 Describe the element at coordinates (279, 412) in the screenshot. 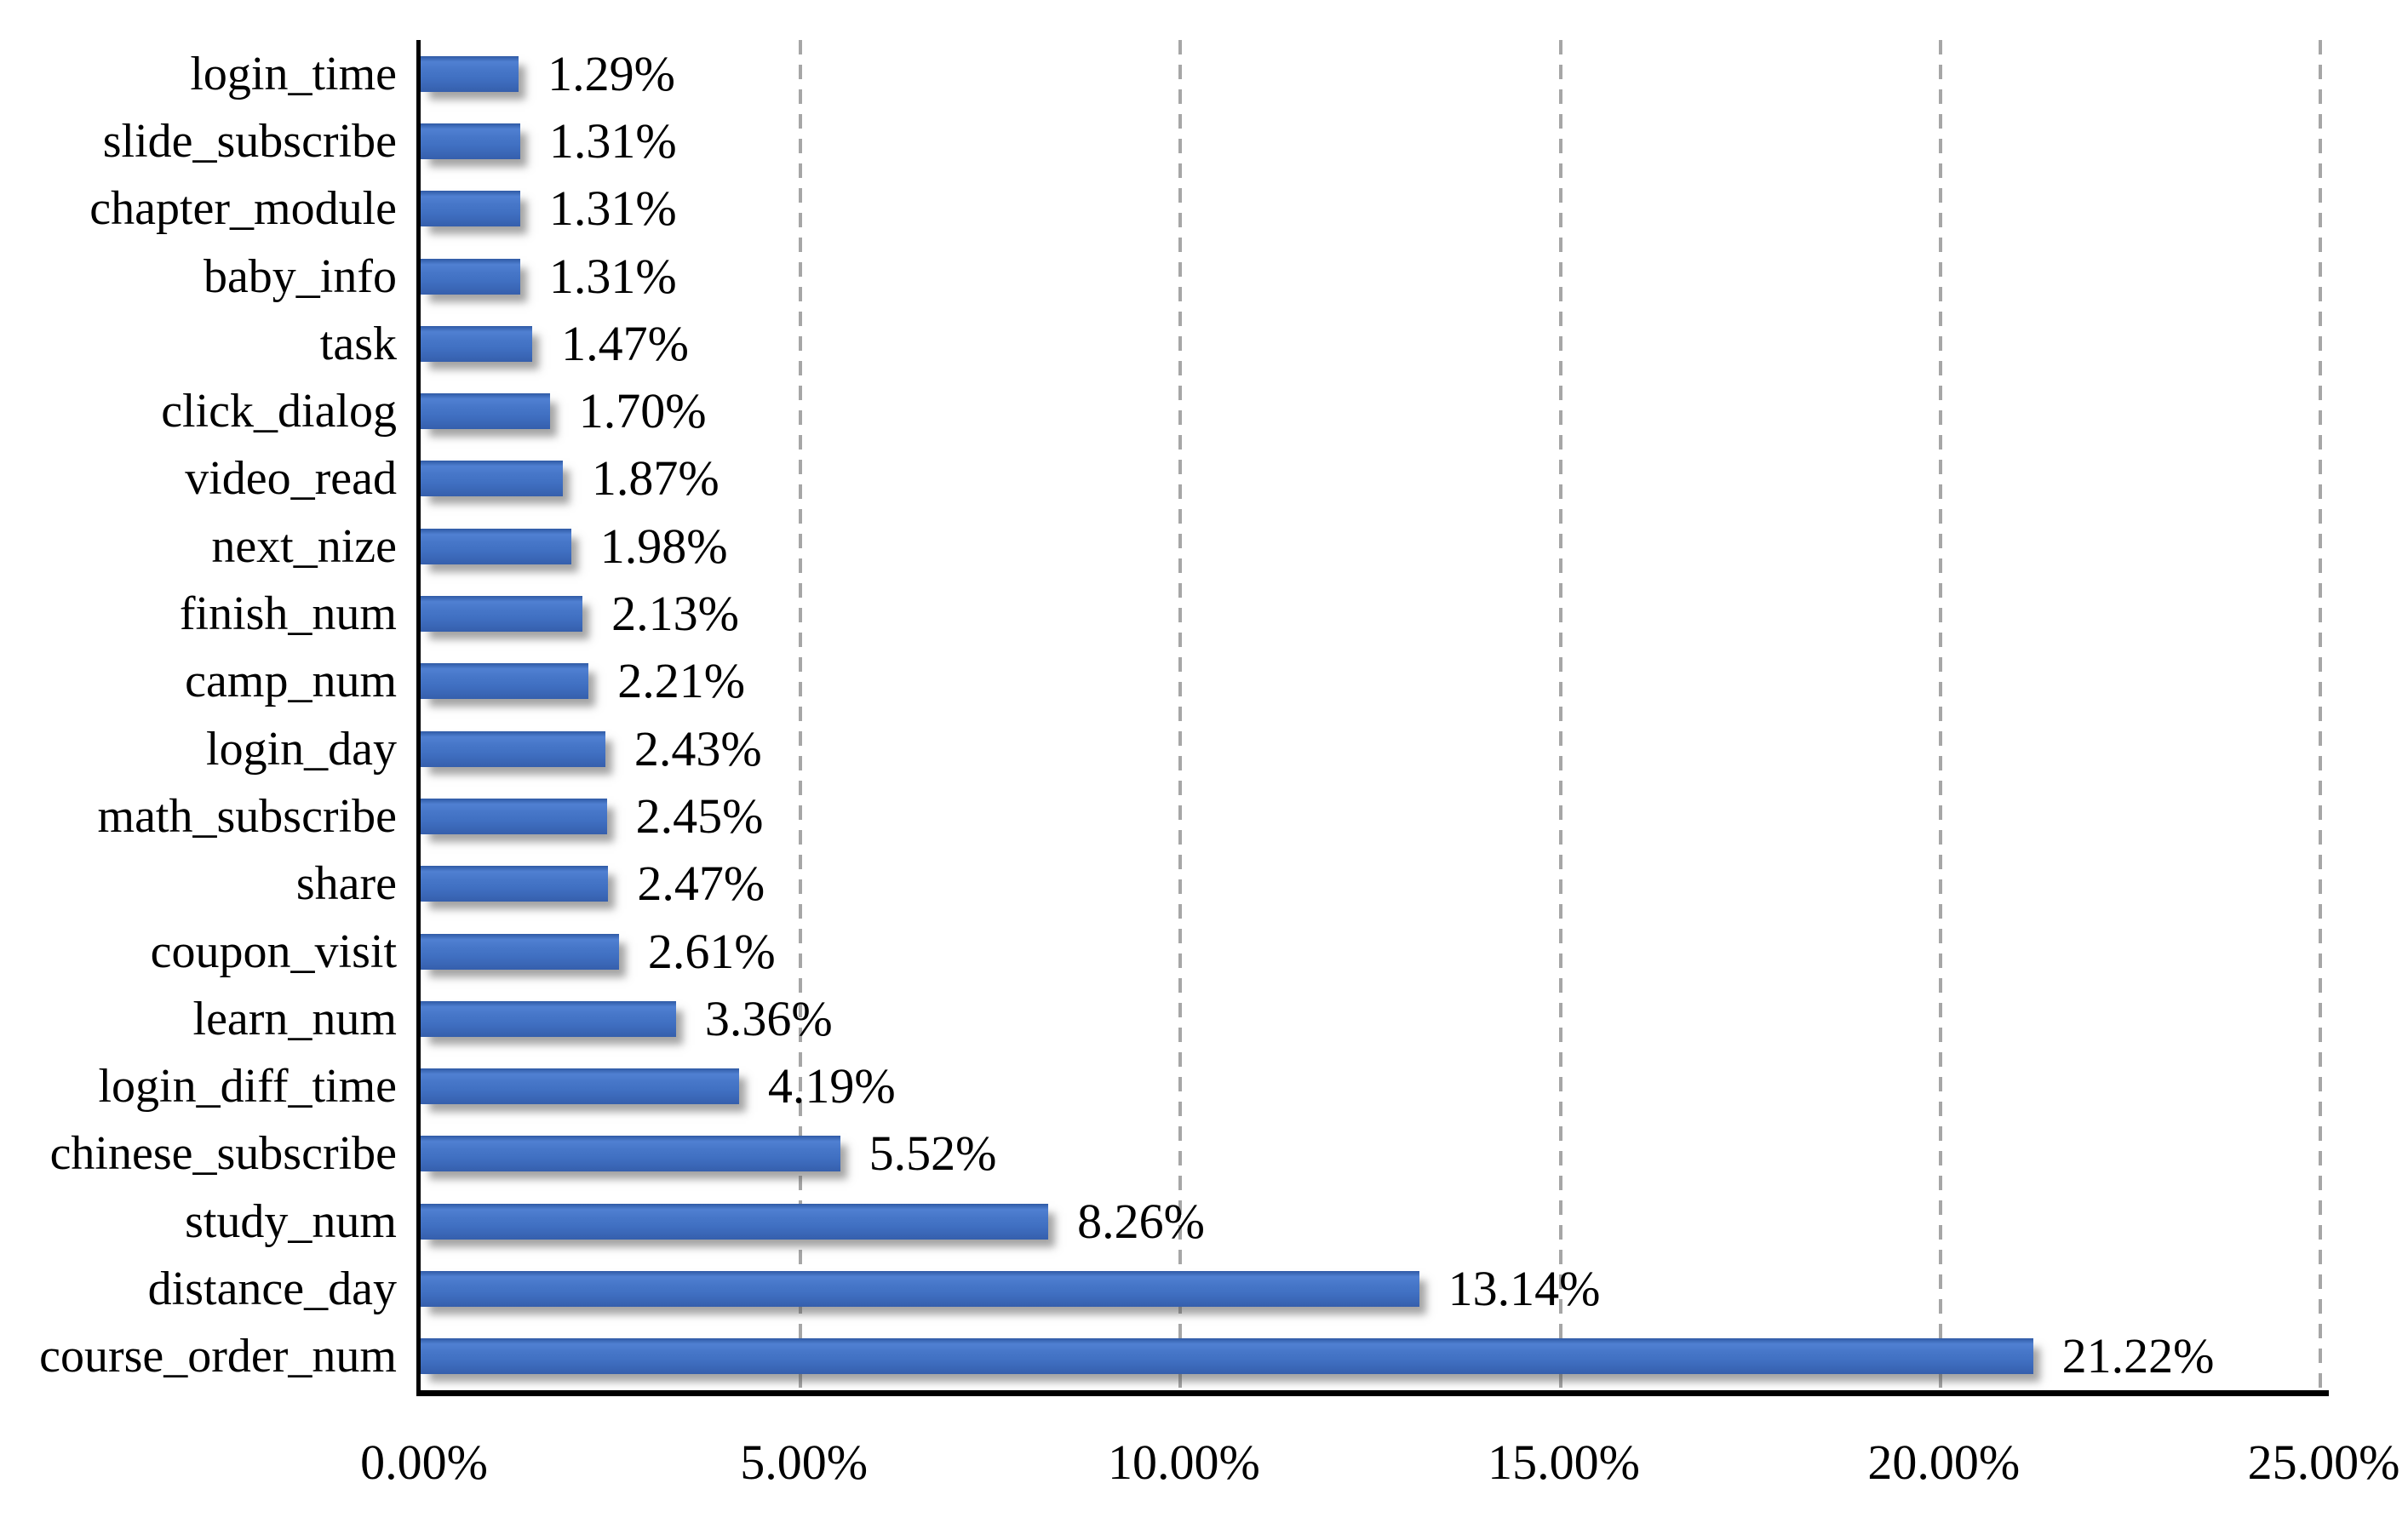

I see `category-label: click_dialog` at that location.